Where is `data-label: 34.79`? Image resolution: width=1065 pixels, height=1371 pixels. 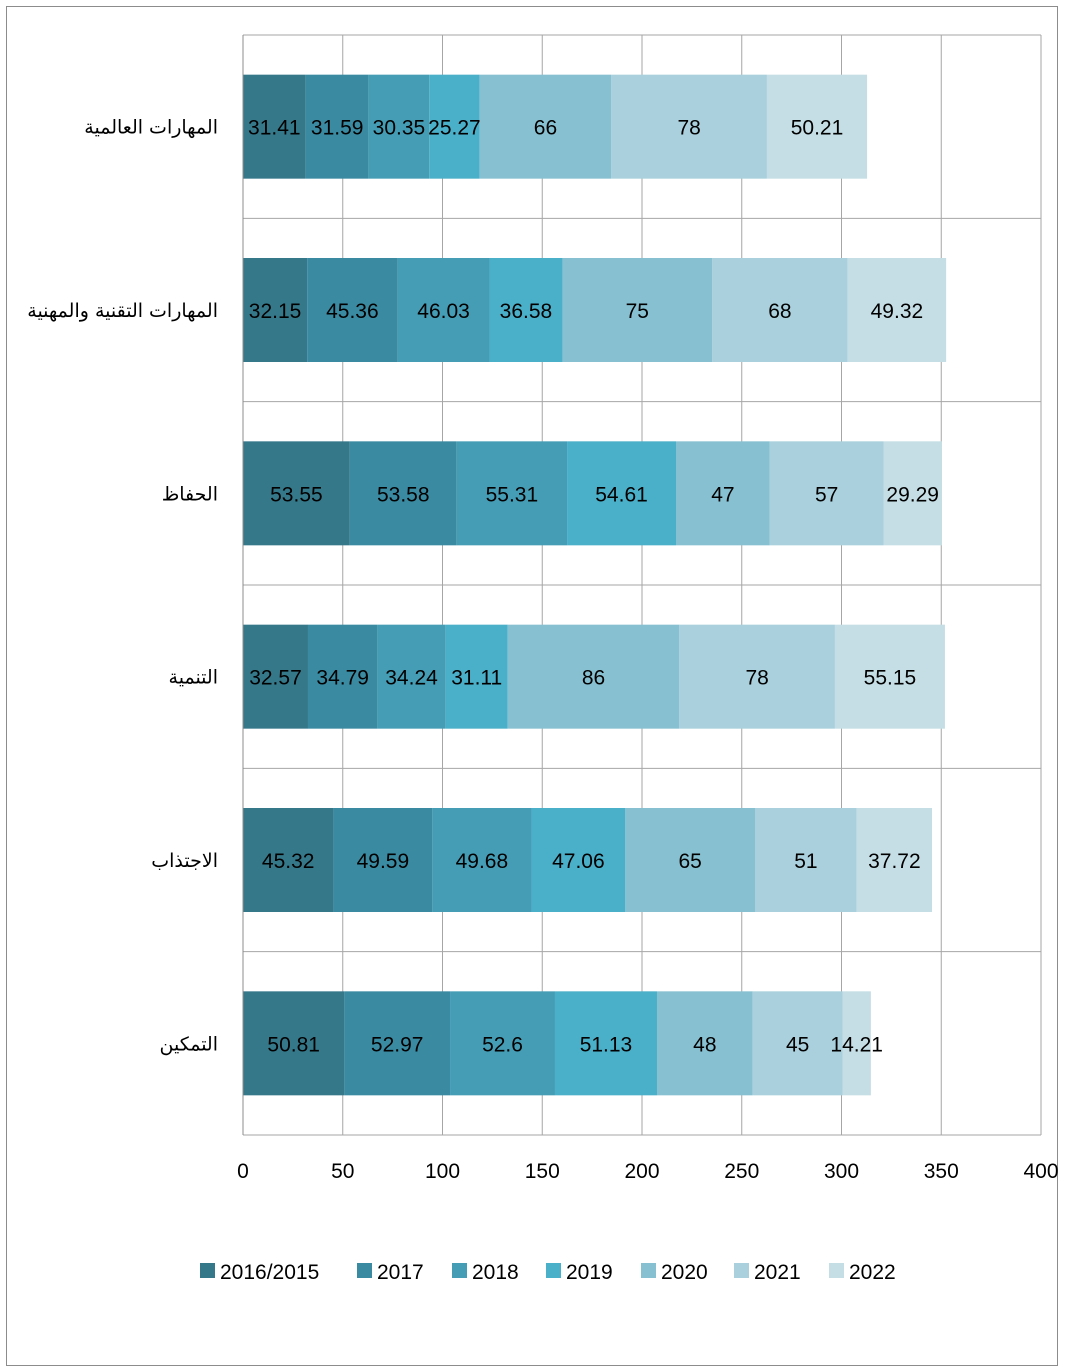 data-label: 34.79 is located at coordinates (342, 678).